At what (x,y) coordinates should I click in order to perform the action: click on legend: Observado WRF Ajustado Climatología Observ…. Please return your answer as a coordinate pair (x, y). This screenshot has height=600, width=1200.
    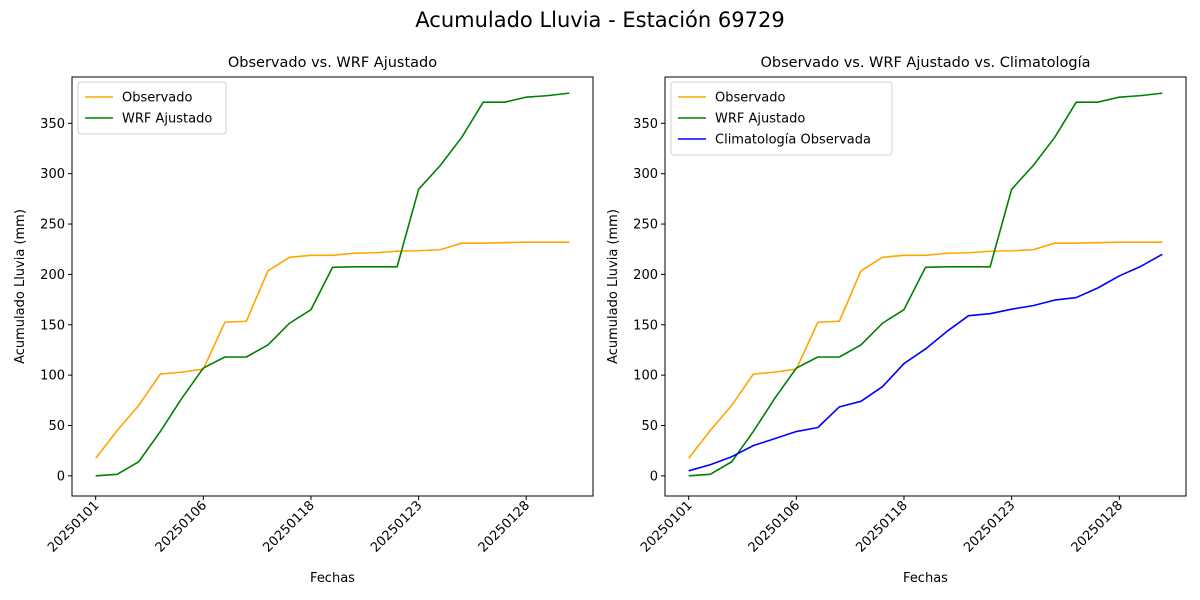
    Looking at the image, I should click on (781, 118).